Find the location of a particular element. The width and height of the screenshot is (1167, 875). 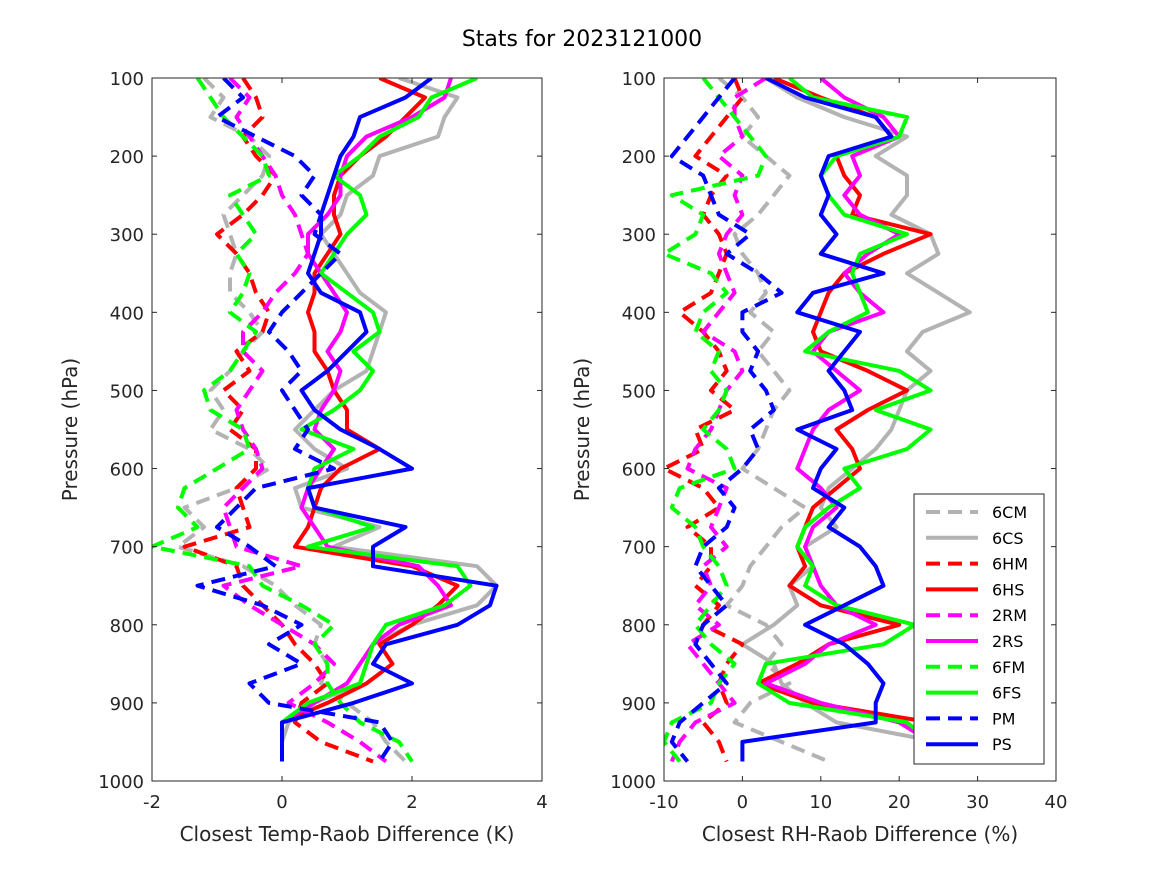

legend-label-6hm: 6HM is located at coordinates (1010, 564).